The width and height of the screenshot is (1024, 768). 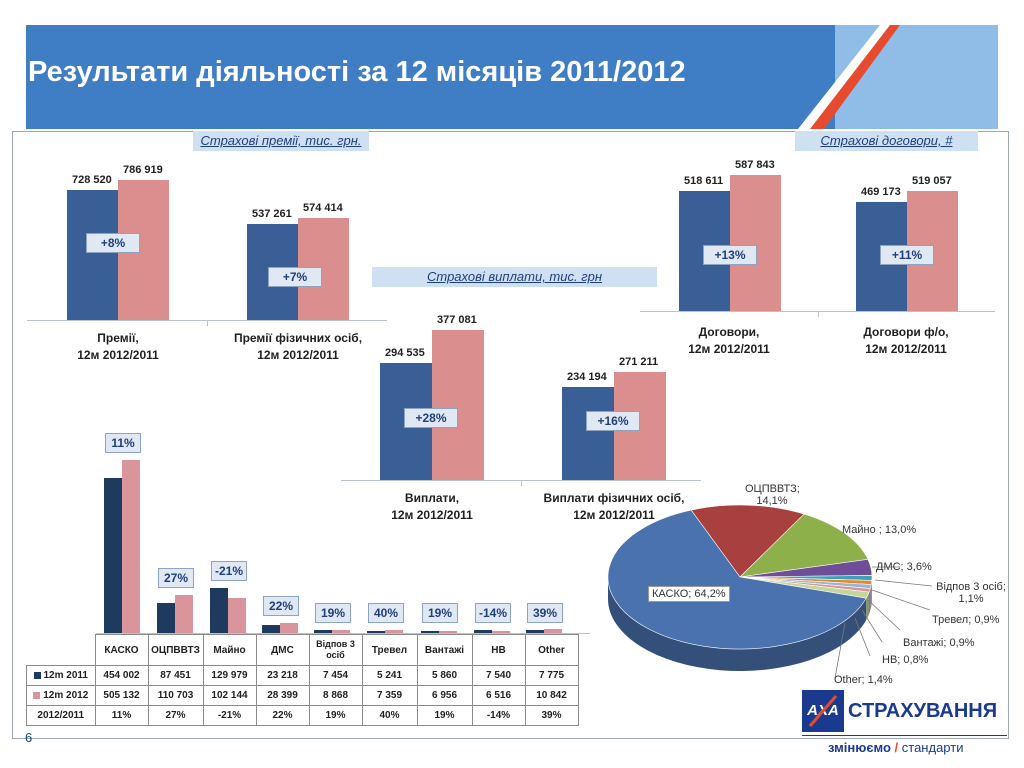 I want to click on table-header: Тревел, so click(x=389, y=650).